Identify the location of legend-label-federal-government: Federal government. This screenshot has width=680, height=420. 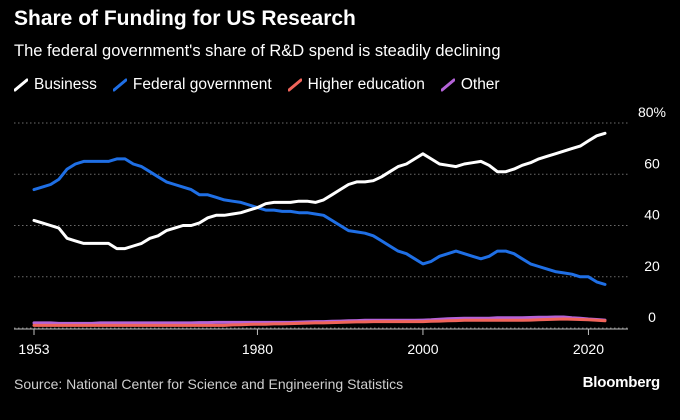
(202, 84).